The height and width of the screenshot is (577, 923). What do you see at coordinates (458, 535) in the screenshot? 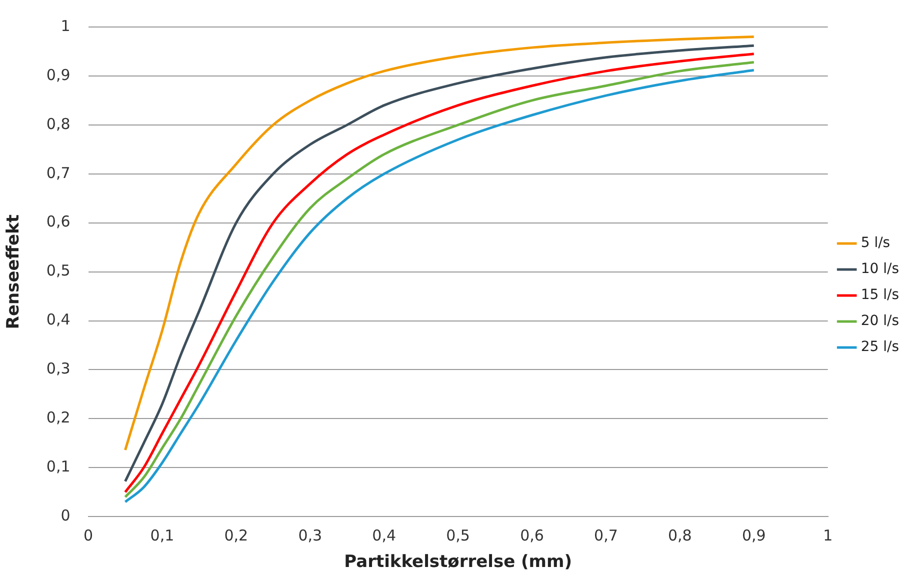
I see `x-tick-label: 0,5` at bounding box center [458, 535].